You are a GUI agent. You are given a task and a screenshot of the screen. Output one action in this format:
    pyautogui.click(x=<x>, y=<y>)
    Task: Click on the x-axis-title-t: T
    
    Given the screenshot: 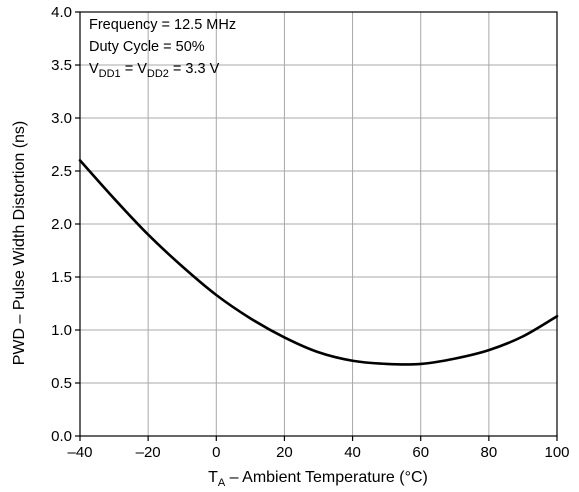 What is the action you would take?
    pyautogui.click(x=213, y=477)
    